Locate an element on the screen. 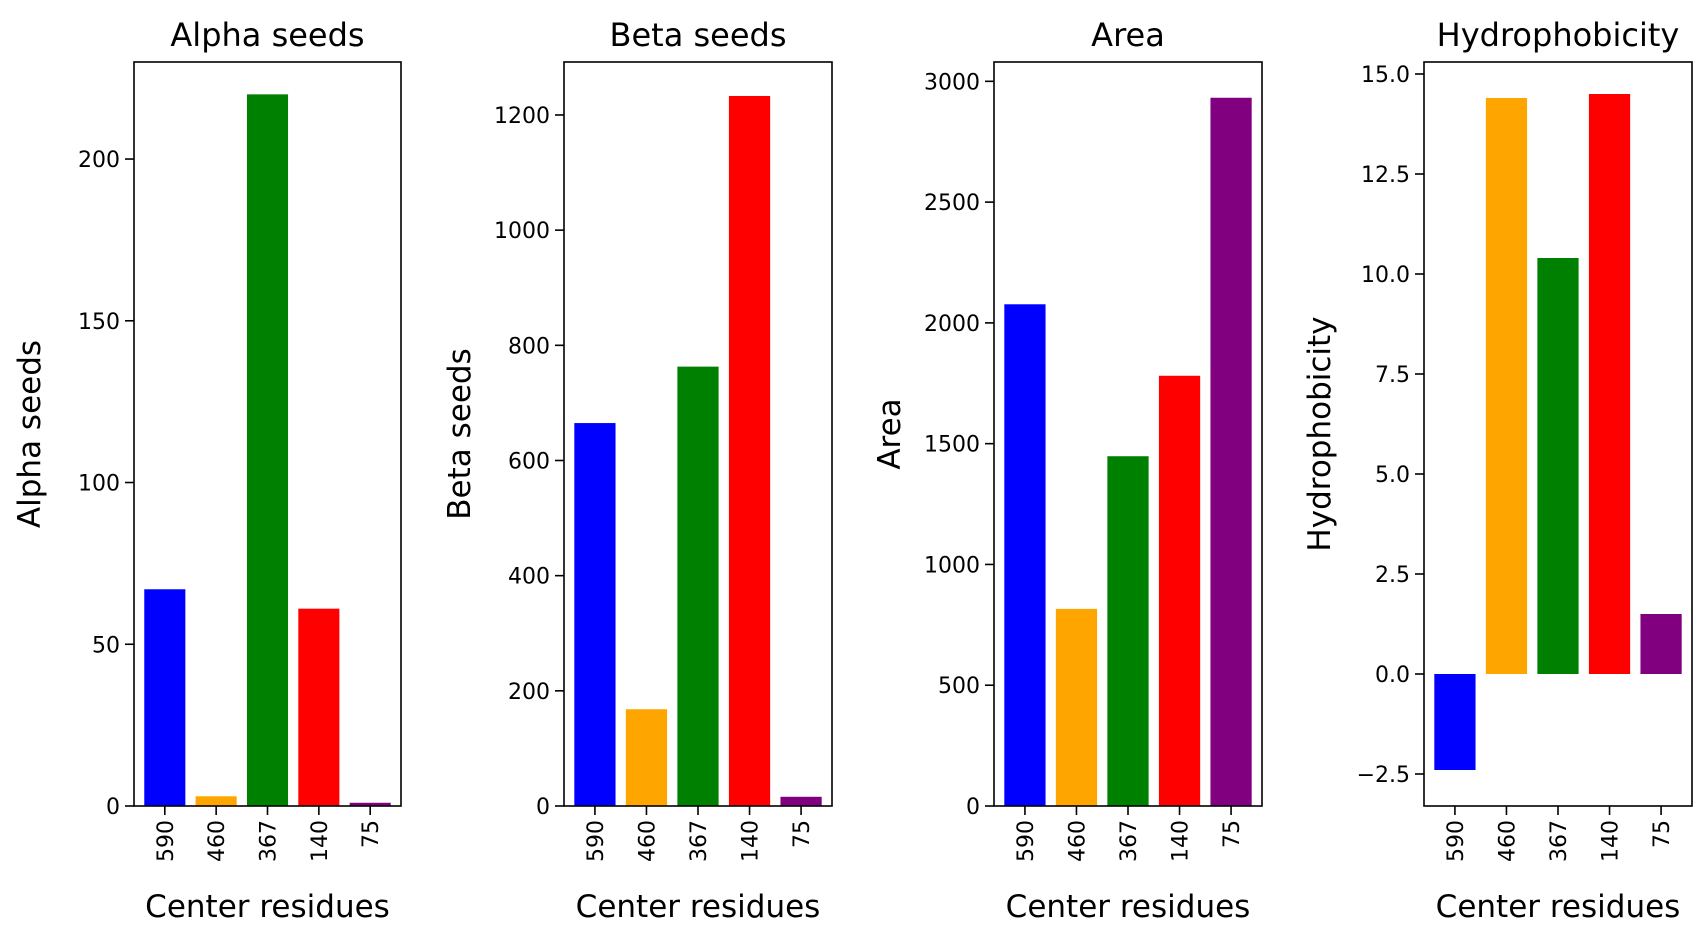  subplot-title: Alpha seeds is located at coordinates (267, 35).